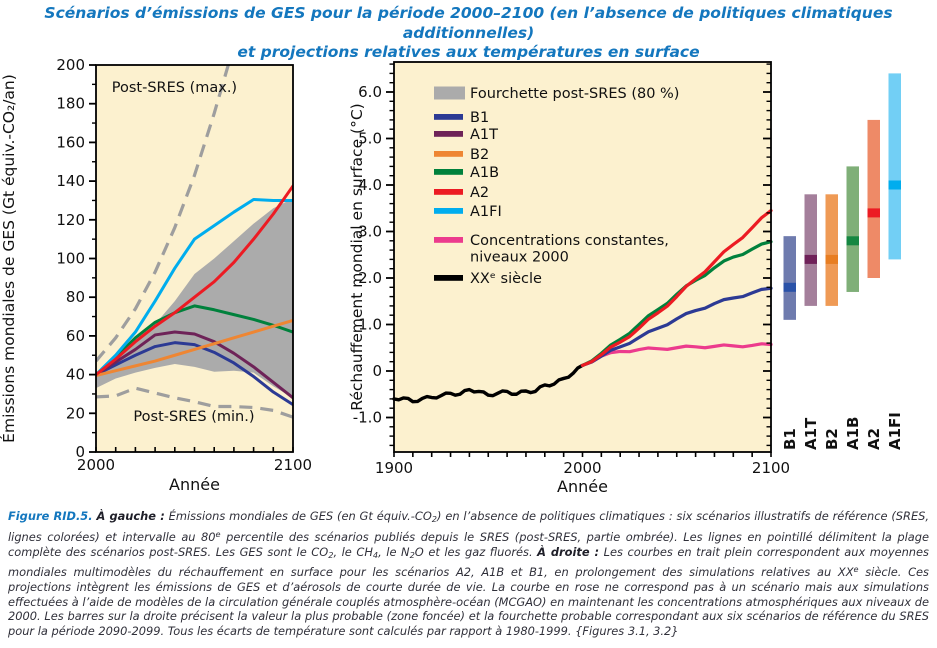  Describe the element at coordinates (70, 220) in the screenshot. I see `svg-text: 120` at that location.